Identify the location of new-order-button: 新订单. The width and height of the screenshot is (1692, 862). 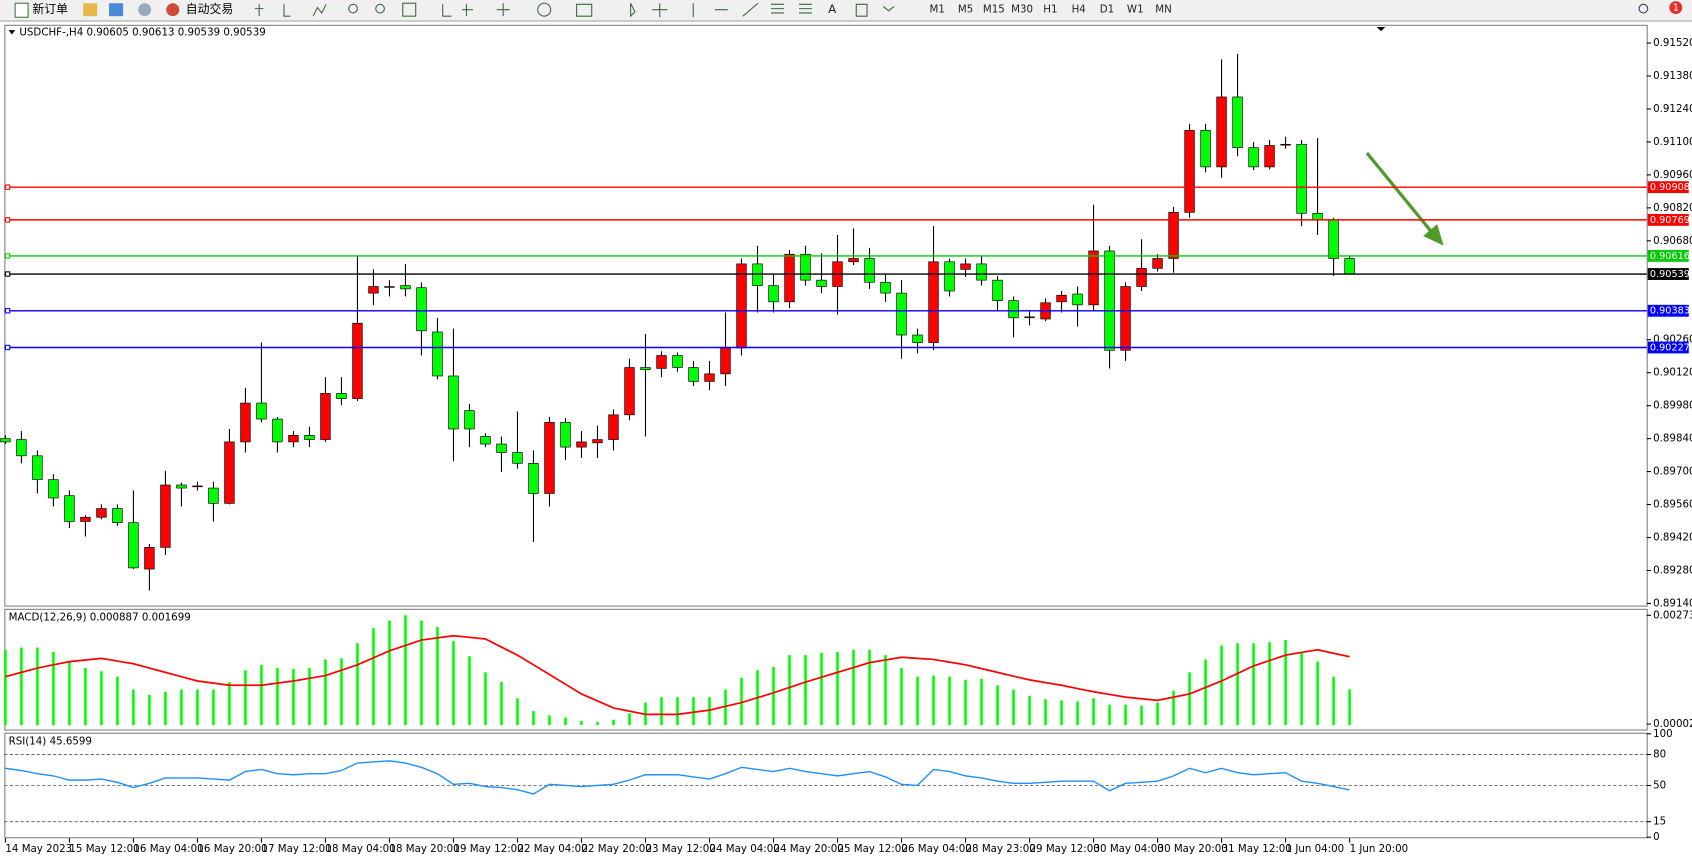
(50, 9).